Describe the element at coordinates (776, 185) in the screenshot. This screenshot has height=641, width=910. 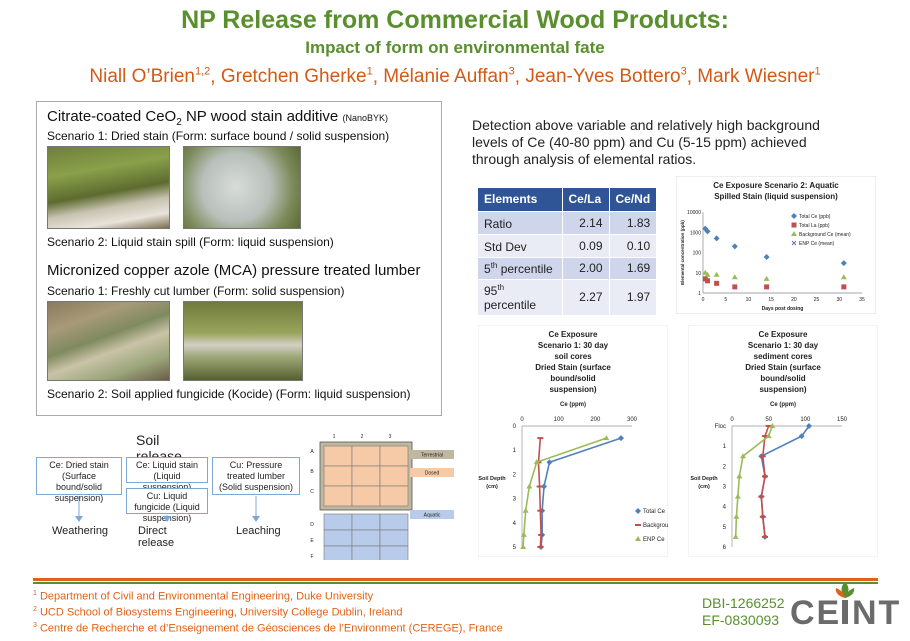
I see `chart-title: Ce Exposure Scenario 2: Aquatic` at that location.